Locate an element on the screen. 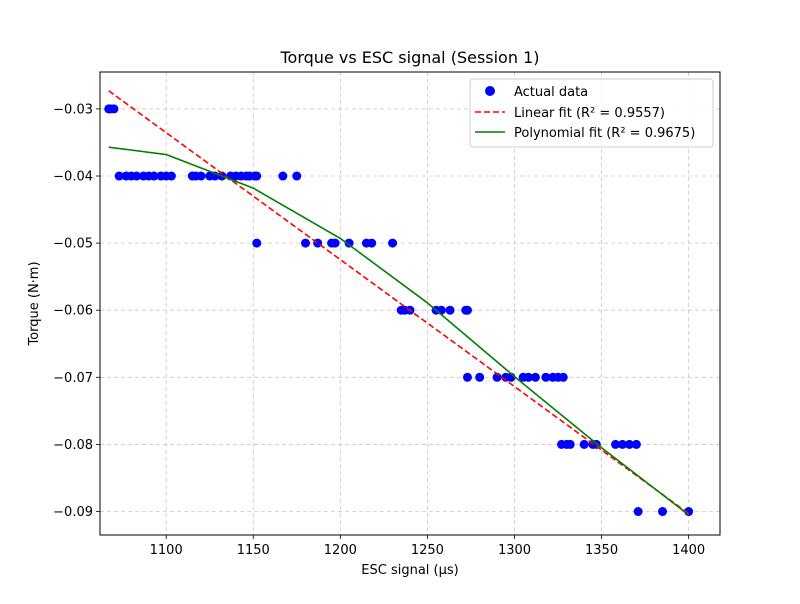 This screenshot has width=800, height=604. y-tick-label: −0.04 is located at coordinates (73, 177).